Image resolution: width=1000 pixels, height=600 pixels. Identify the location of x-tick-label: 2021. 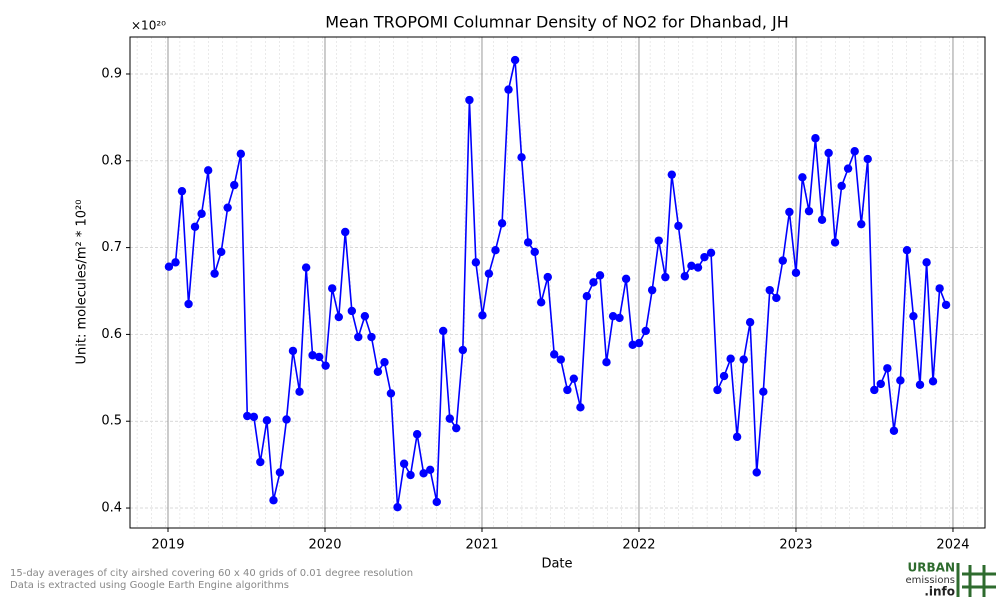
(481, 545).